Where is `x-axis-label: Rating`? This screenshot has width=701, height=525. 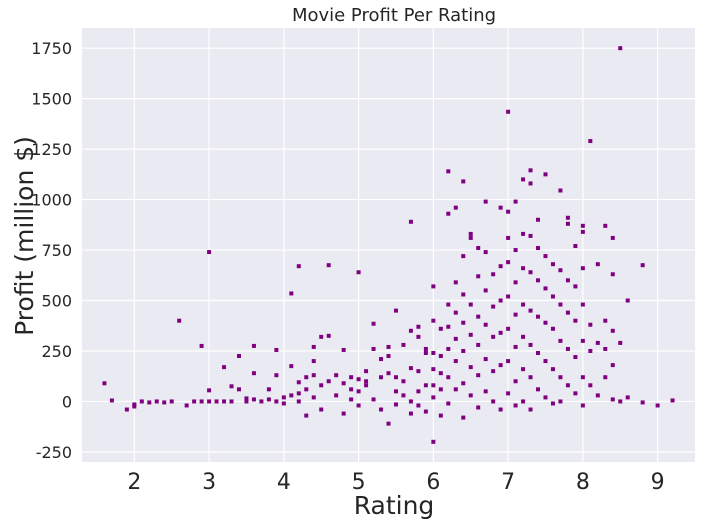 x-axis-label: Rating is located at coordinates (394, 505).